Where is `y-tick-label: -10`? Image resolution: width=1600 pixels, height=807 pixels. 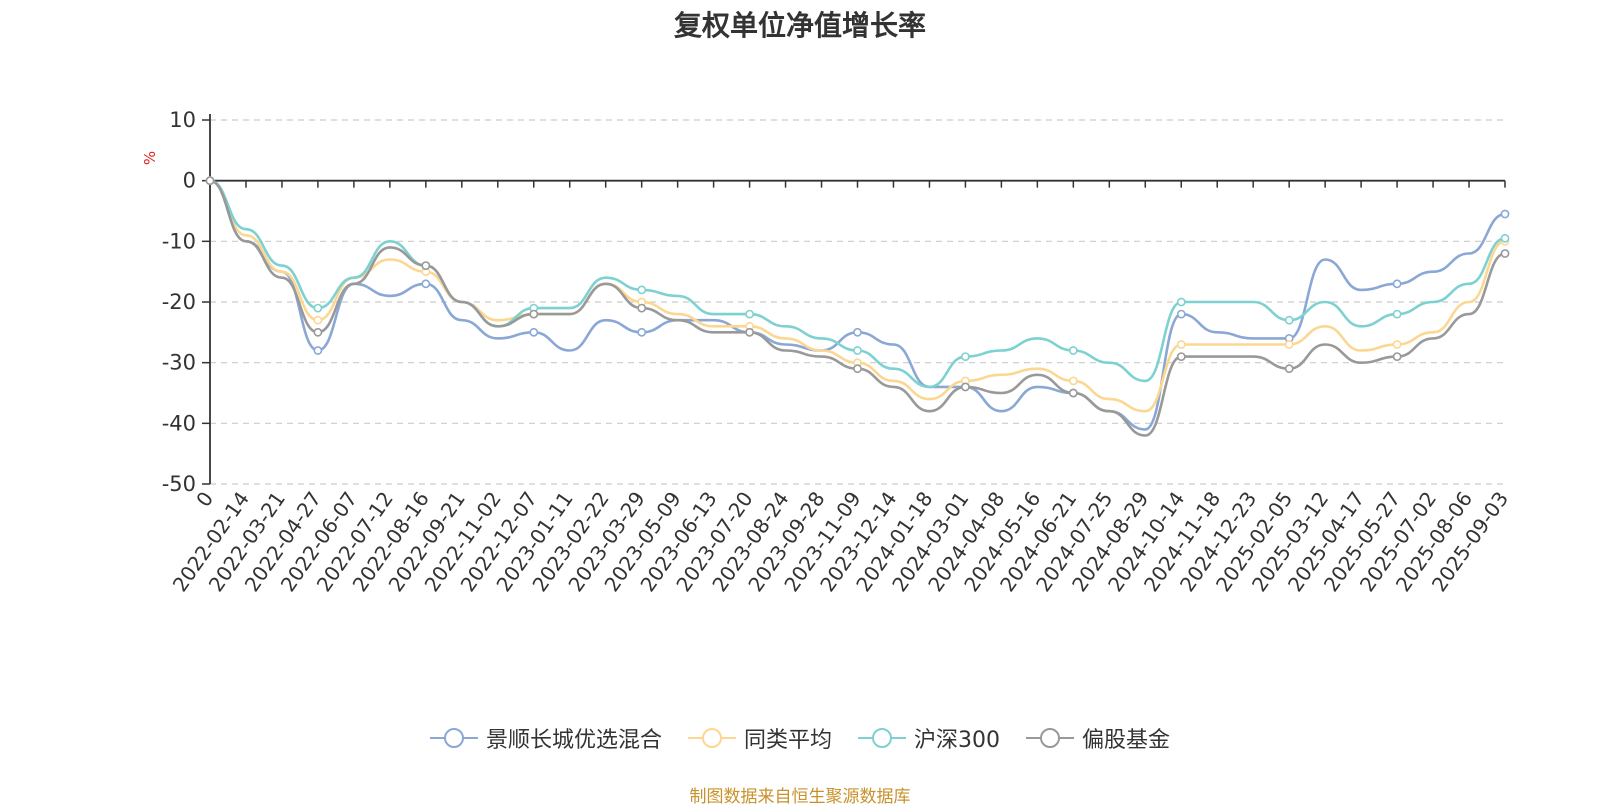 y-tick-label: -10 is located at coordinates (179, 241).